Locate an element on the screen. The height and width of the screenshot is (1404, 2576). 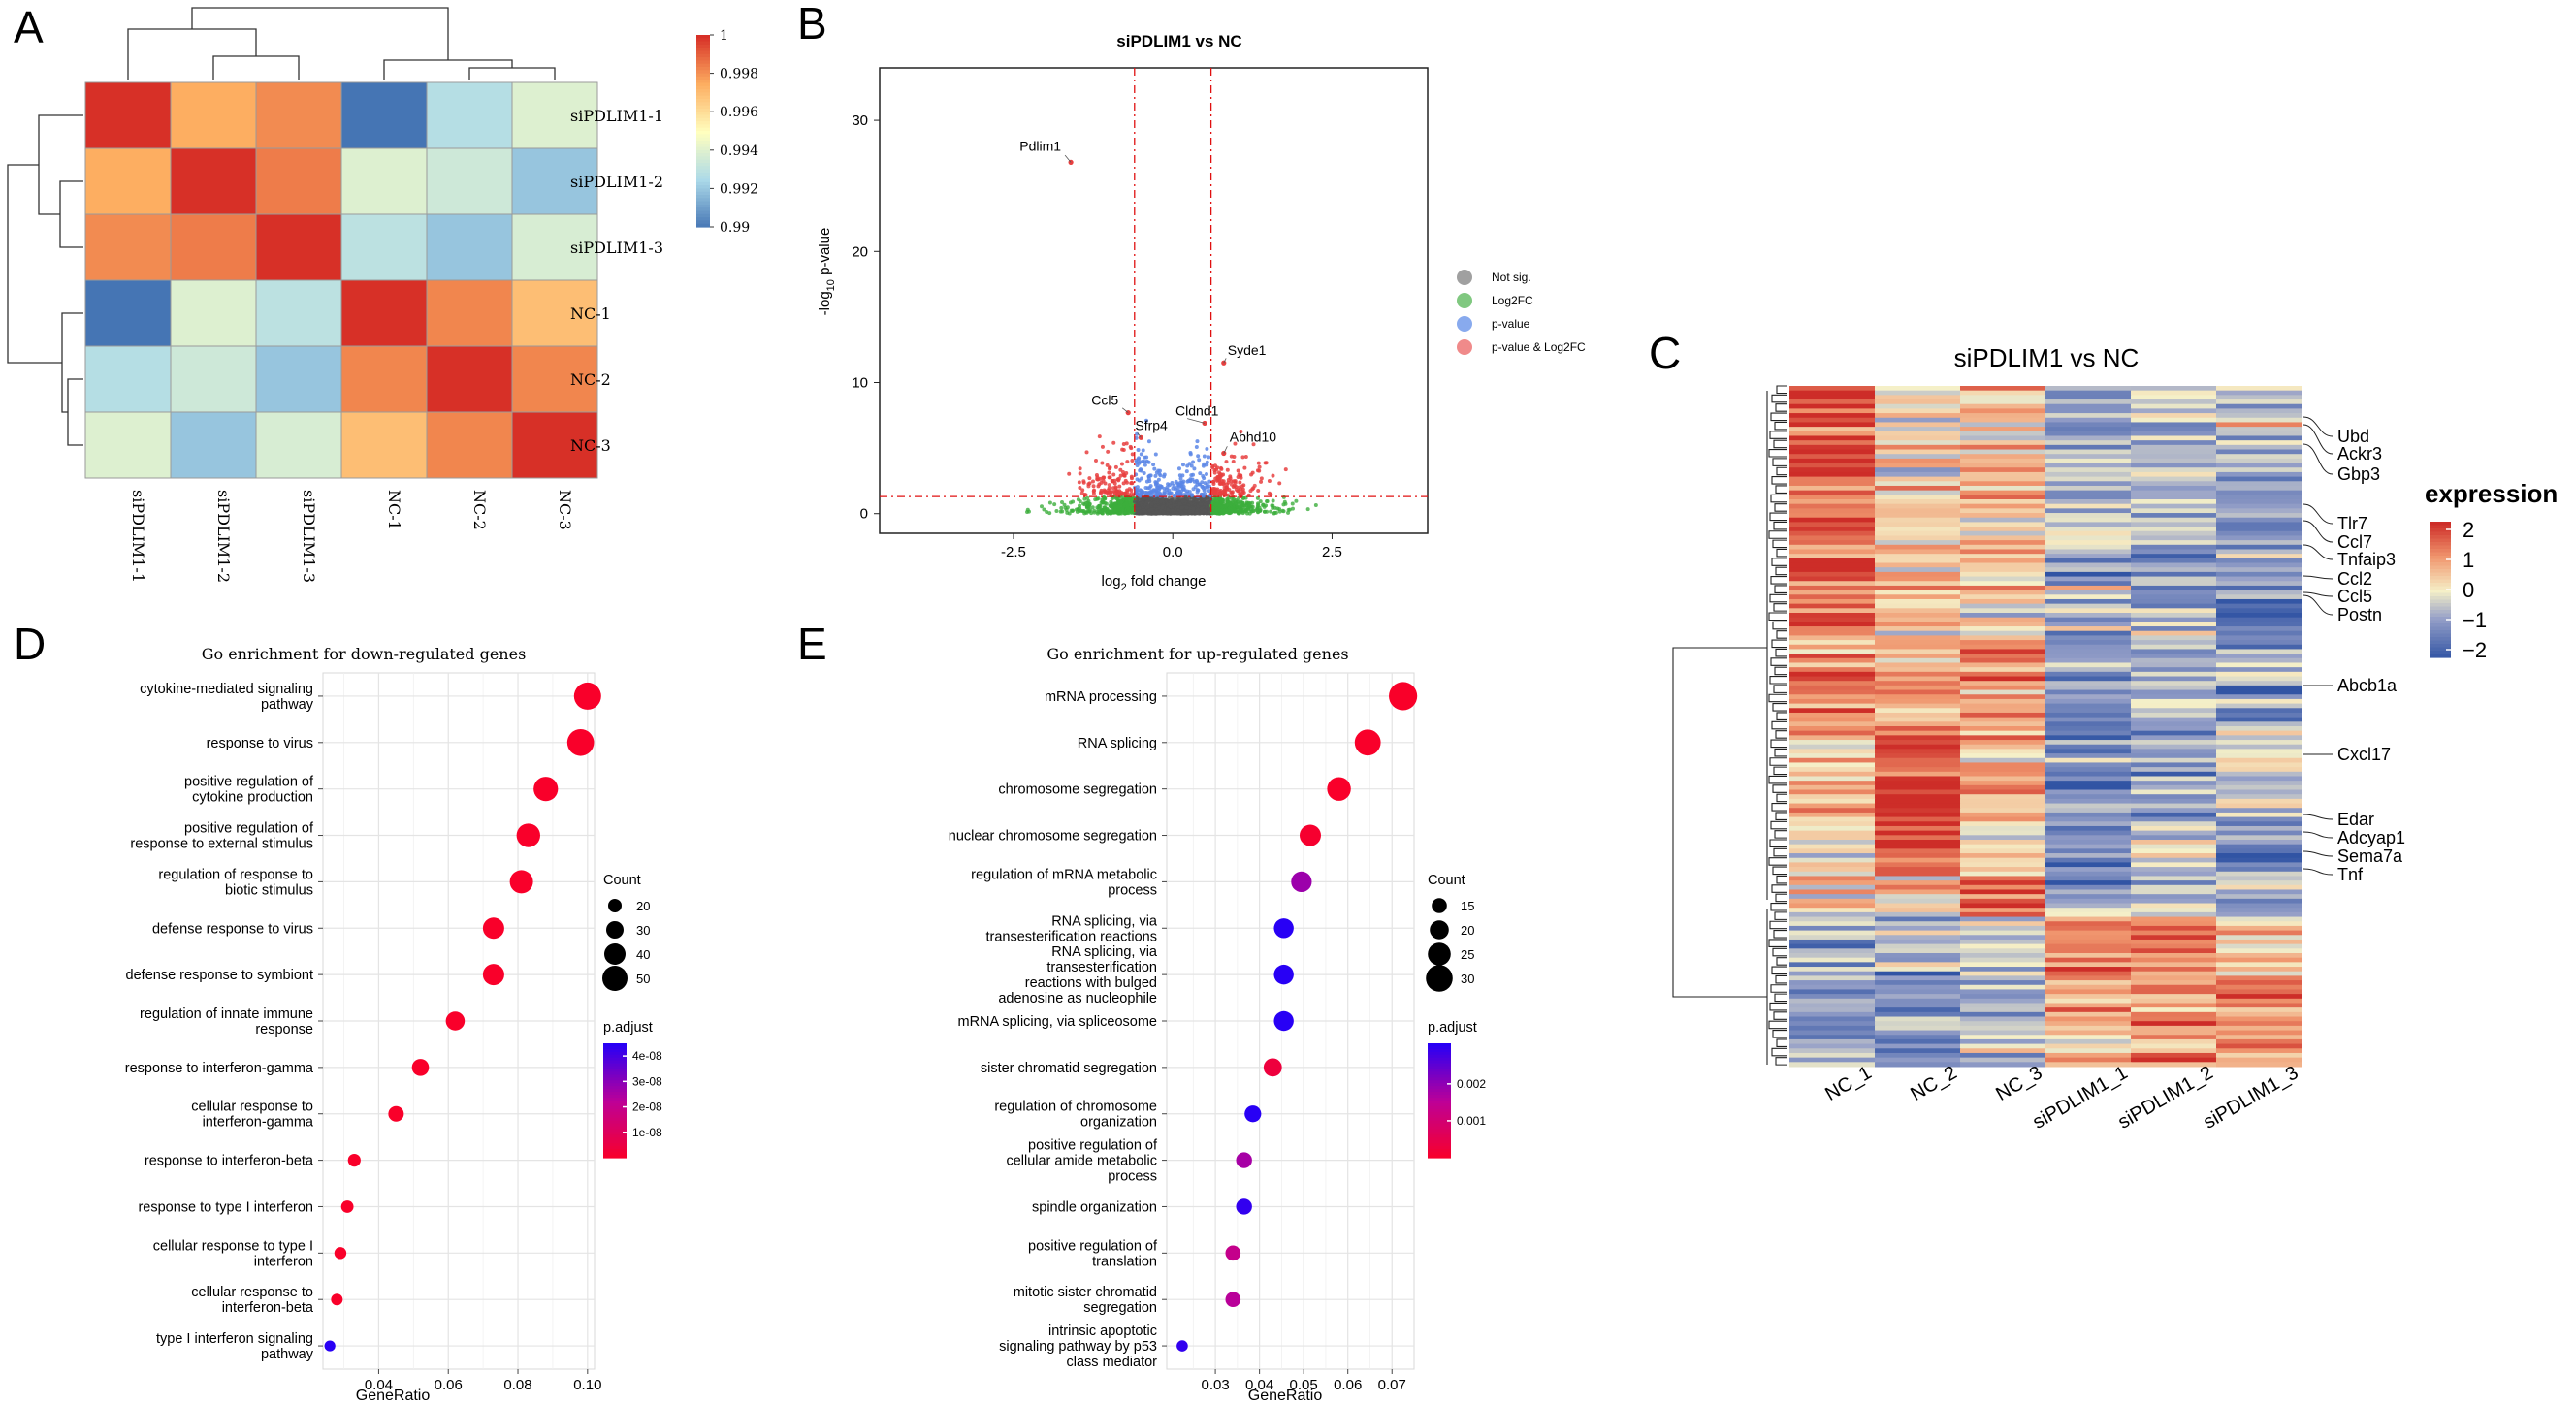
y-axis-label-part: p-value is located at coordinates (825, 254).